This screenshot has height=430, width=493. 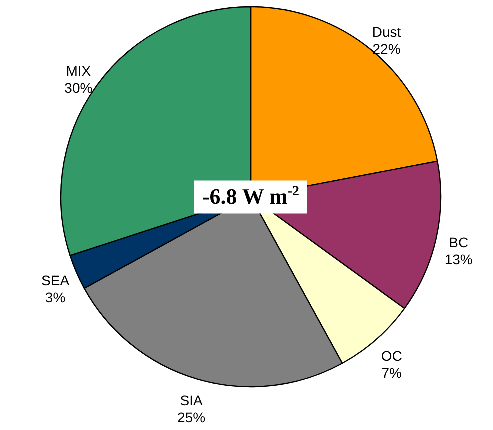 I want to click on slice-label: SIA, so click(x=192, y=400).